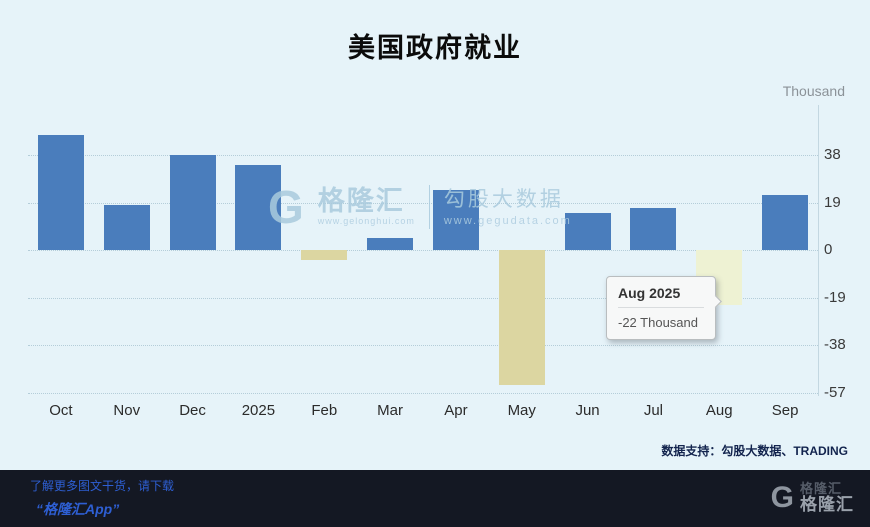 The width and height of the screenshot is (870, 527). Describe the element at coordinates (455, 220) in the screenshot. I see `bar-Apr` at that location.